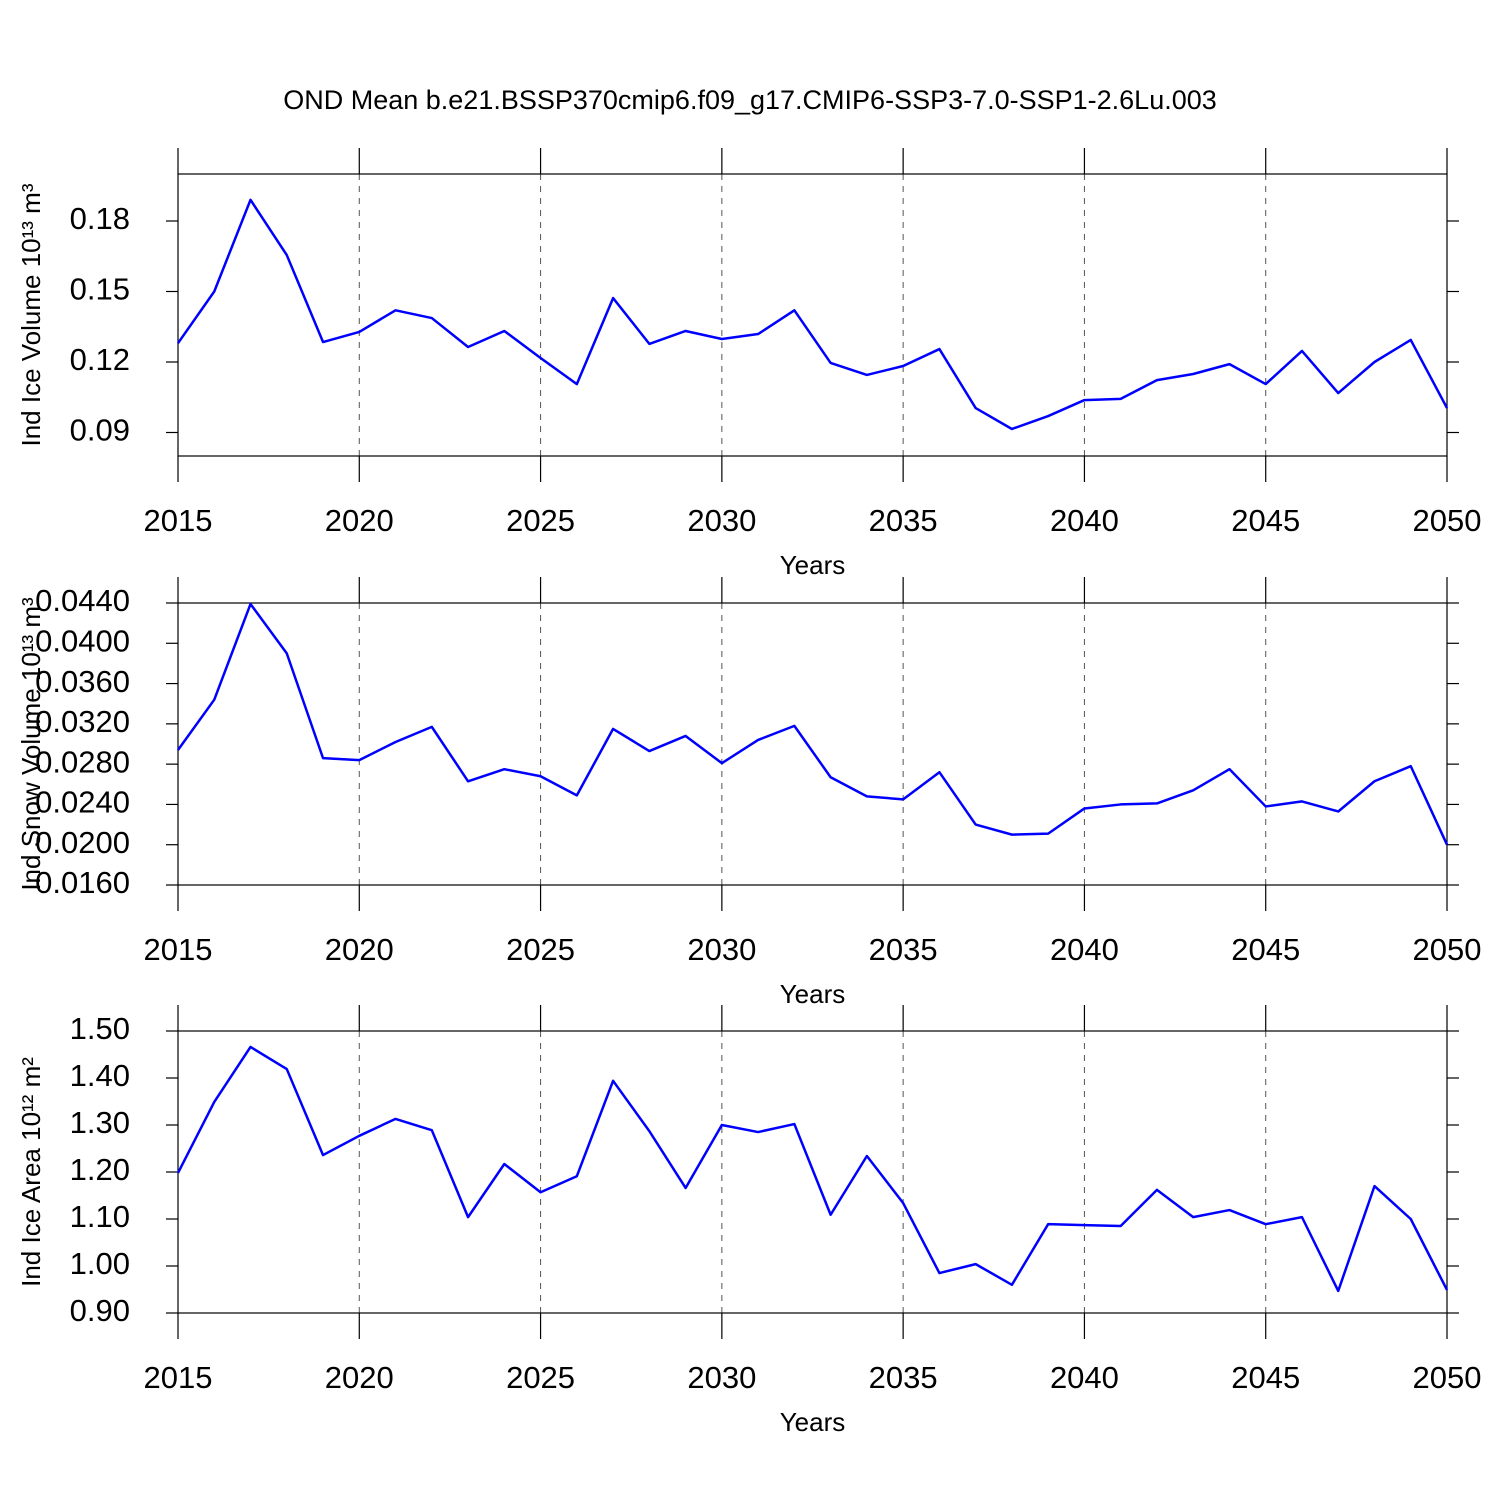 This screenshot has width=1500, height=1500. I want to click on y-tick-label: 0.0400, so click(82, 640).